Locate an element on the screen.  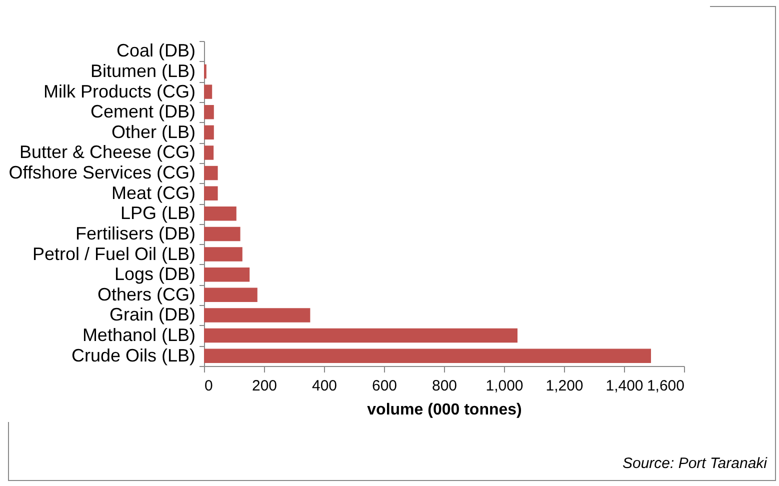
x-tick-label: 600 is located at coordinates (385, 386).